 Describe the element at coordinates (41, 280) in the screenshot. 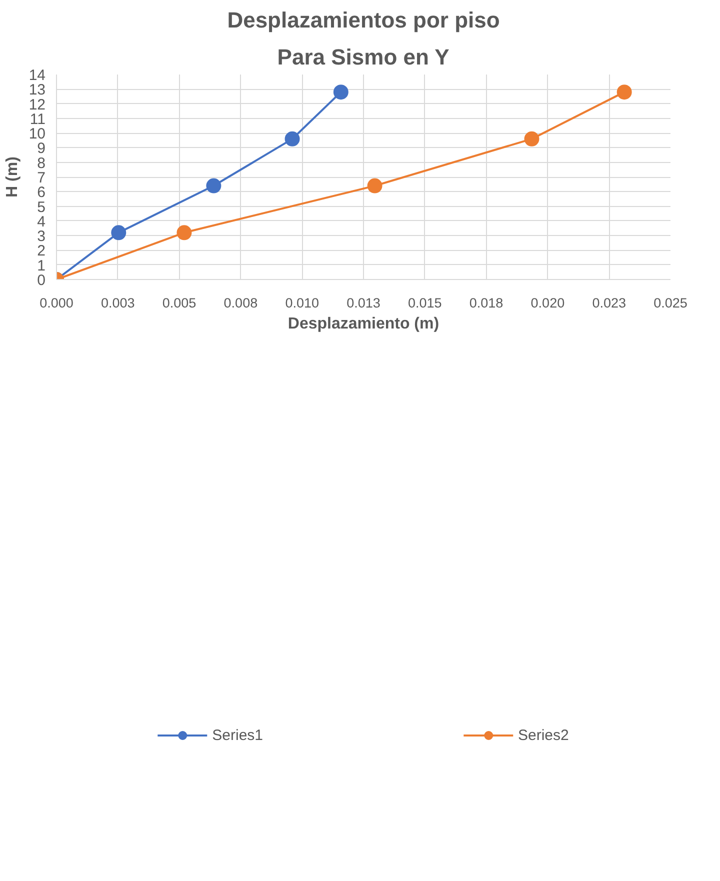

I see `y-tick-label: 0` at that location.